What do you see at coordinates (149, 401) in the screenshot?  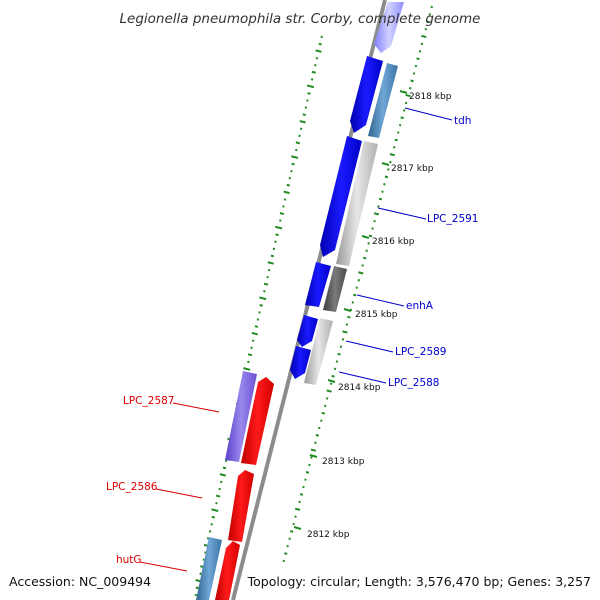 I see `gene-label-lpc2587: LPC_2587` at bounding box center [149, 401].